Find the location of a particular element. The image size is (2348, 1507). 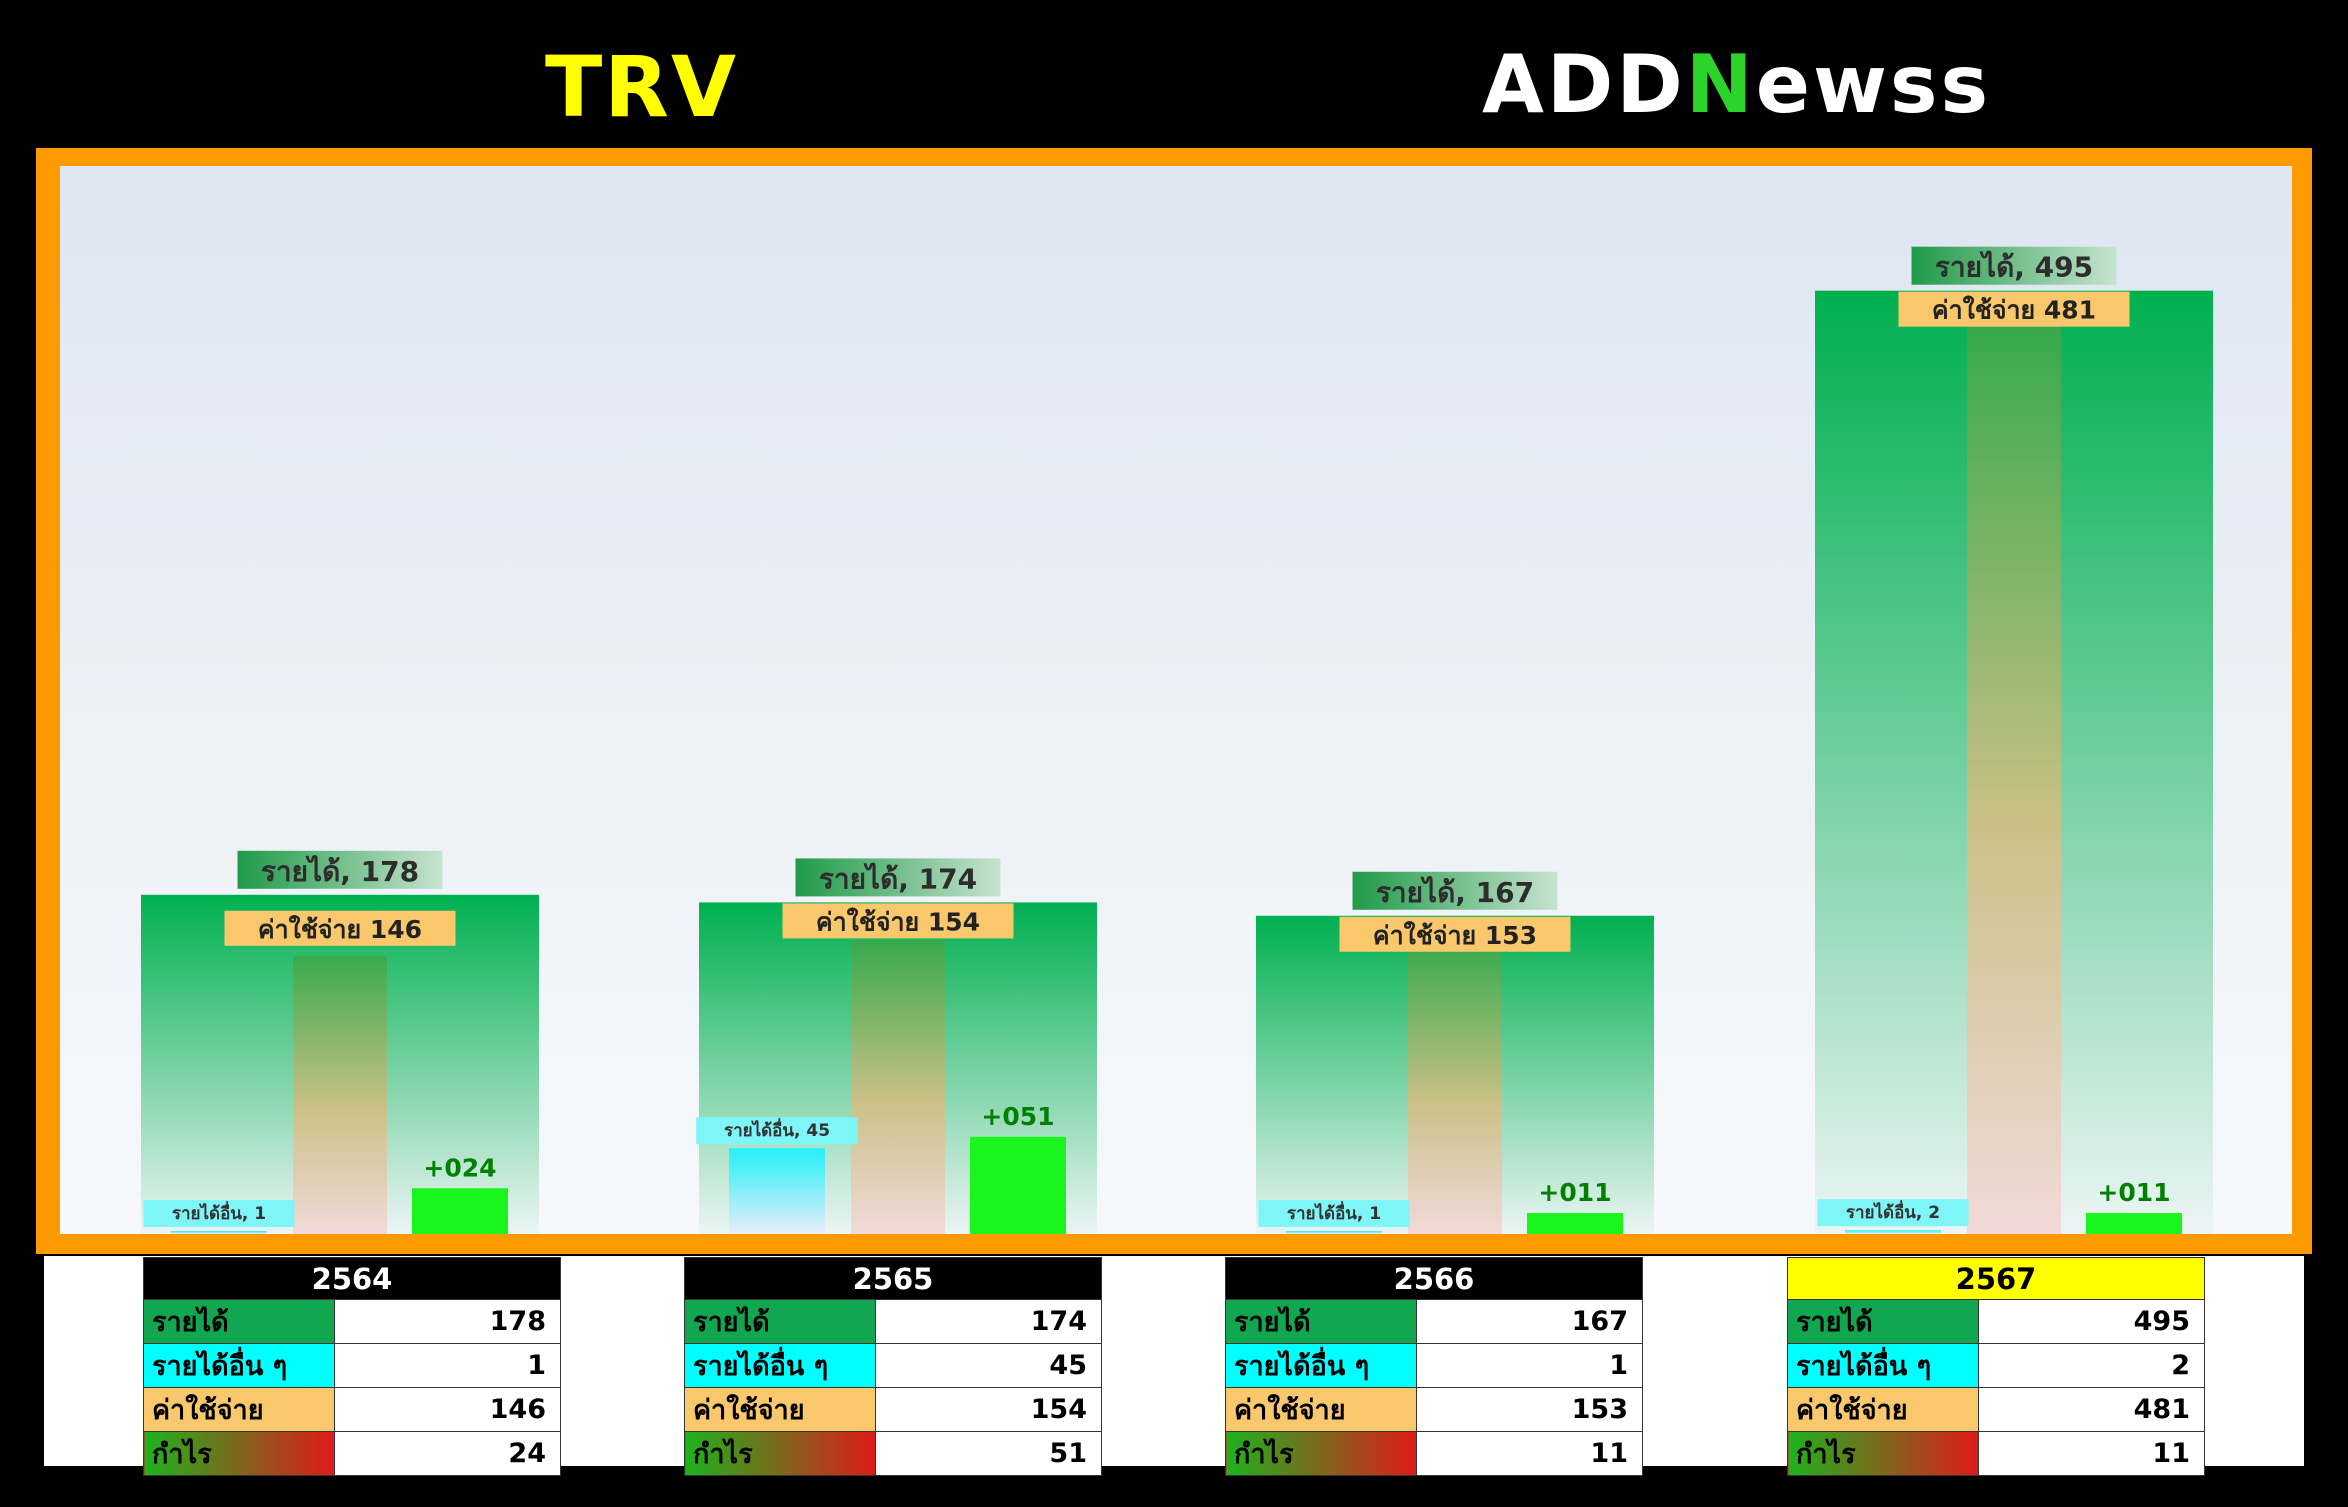

table-year: 2564 is located at coordinates (352, 1278).